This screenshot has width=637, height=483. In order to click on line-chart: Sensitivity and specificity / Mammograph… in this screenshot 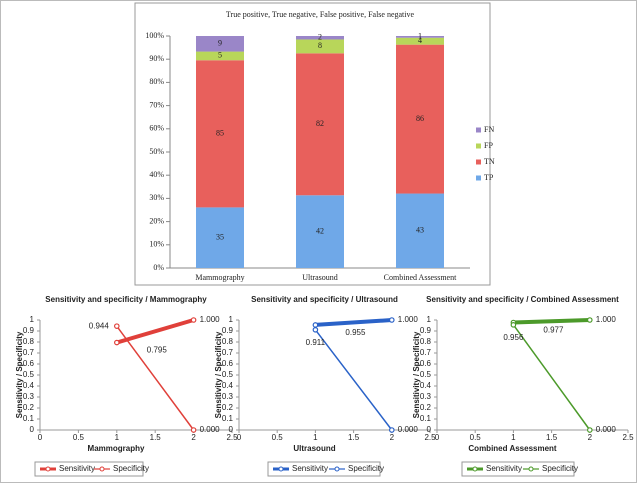, I will do `click(126, 386)`.